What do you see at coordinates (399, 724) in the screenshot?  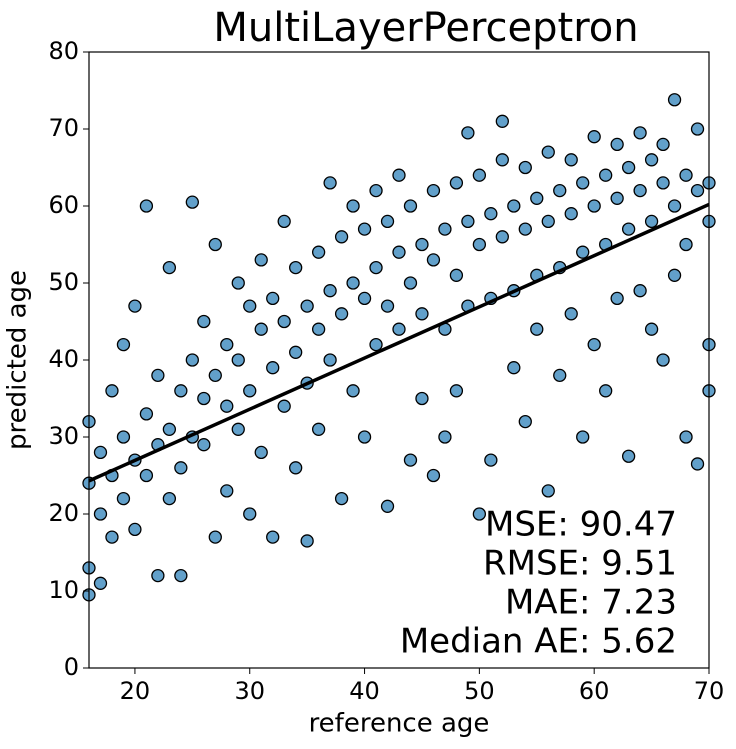 I see `x-axis-label: reference age` at bounding box center [399, 724].